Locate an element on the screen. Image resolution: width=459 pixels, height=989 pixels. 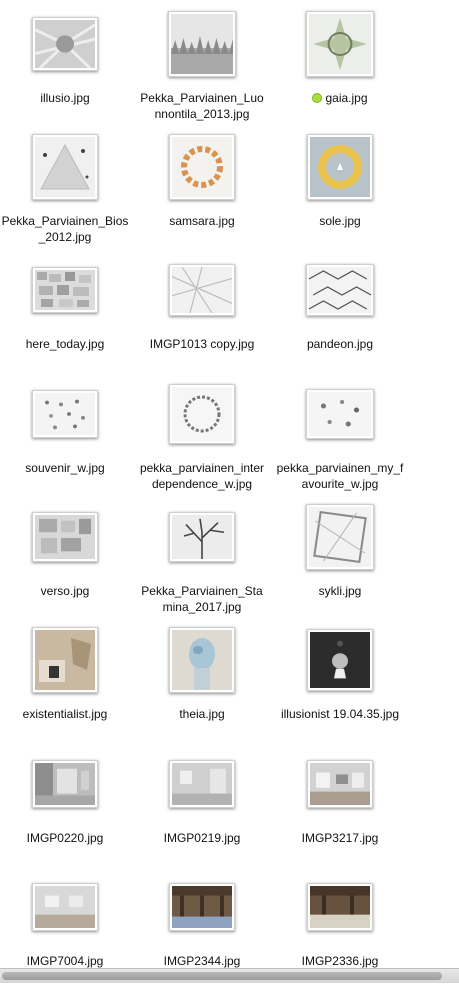
file-name: IMGP1013 copy.jpg is located at coordinates (202, 344).